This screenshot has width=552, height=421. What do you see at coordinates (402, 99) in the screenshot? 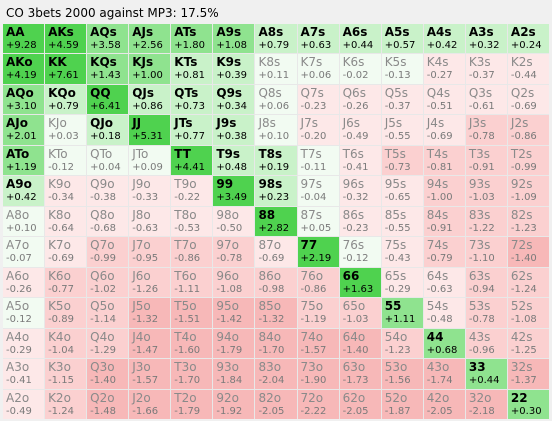
I see `hand-cell: Q5s -0.37` at bounding box center [402, 99].